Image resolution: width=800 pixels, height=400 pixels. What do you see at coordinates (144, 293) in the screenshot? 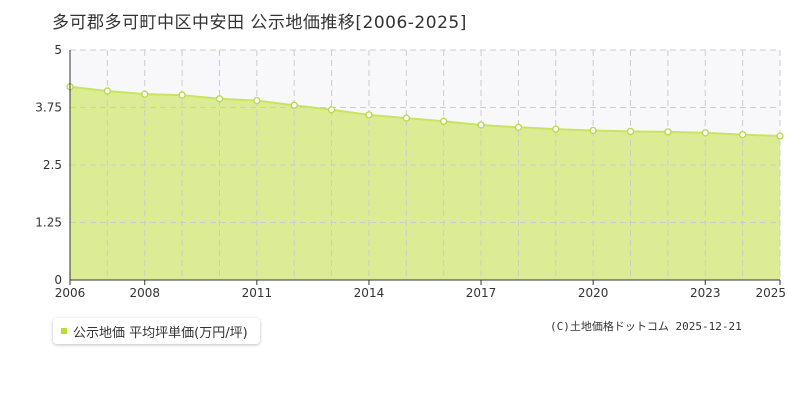
I see `x-tick-label: 2008` at bounding box center [144, 293].